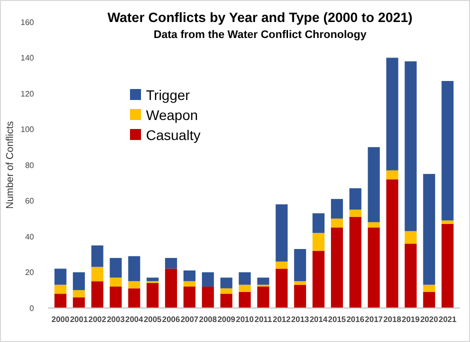 This screenshot has width=470, height=342. I want to click on x-tick-label: 2020, so click(429, 319).